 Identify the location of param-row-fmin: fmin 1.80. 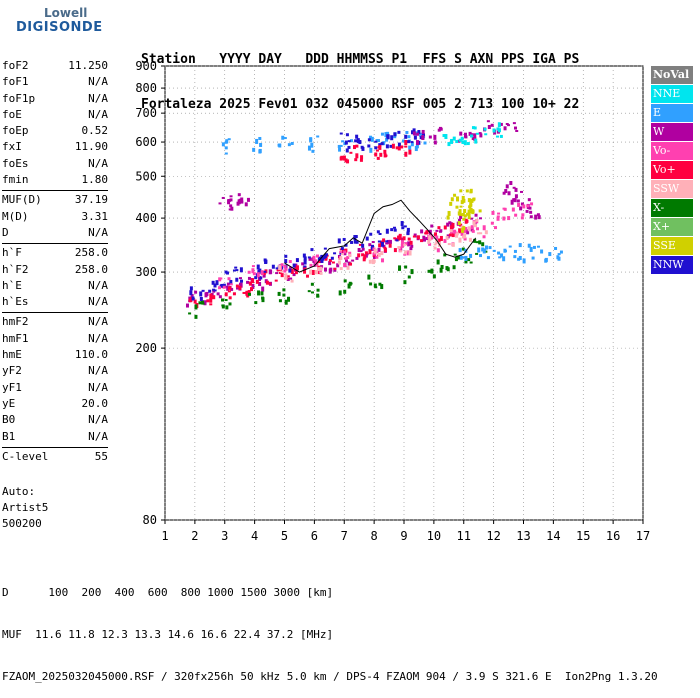
(55, 180).